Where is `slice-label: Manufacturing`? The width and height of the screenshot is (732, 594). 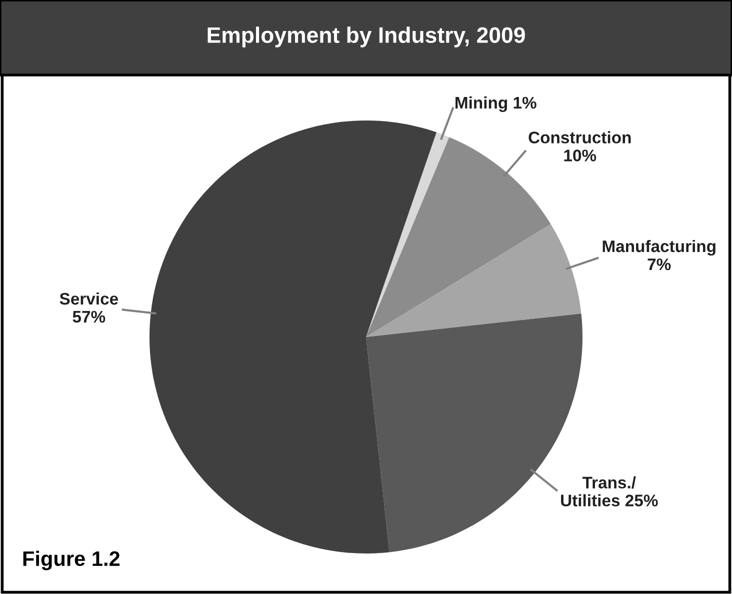 slice-label: Manufacturing is located at coordinates (659, 248).